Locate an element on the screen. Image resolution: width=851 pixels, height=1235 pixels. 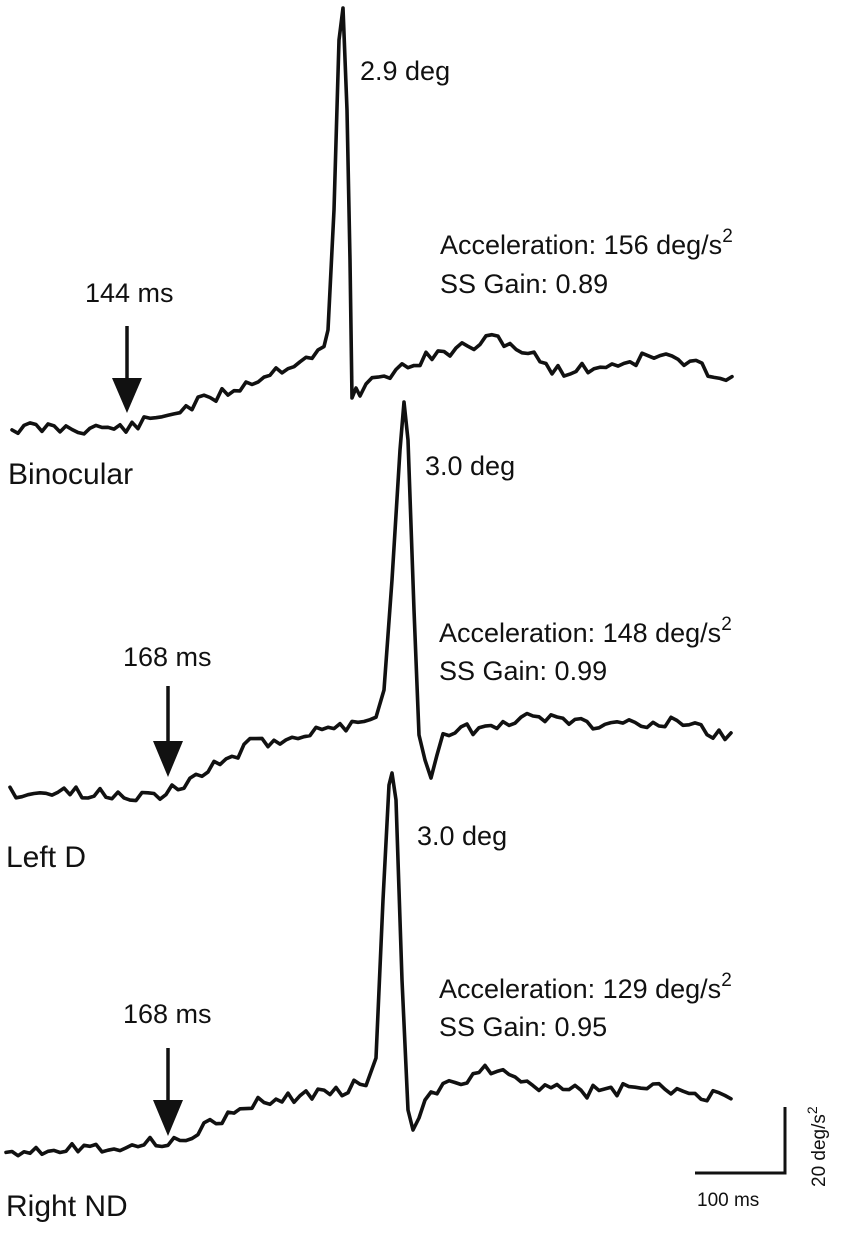
acceleration-text: Acceleration: 148 deg/s is located at coordinates (580, 633).